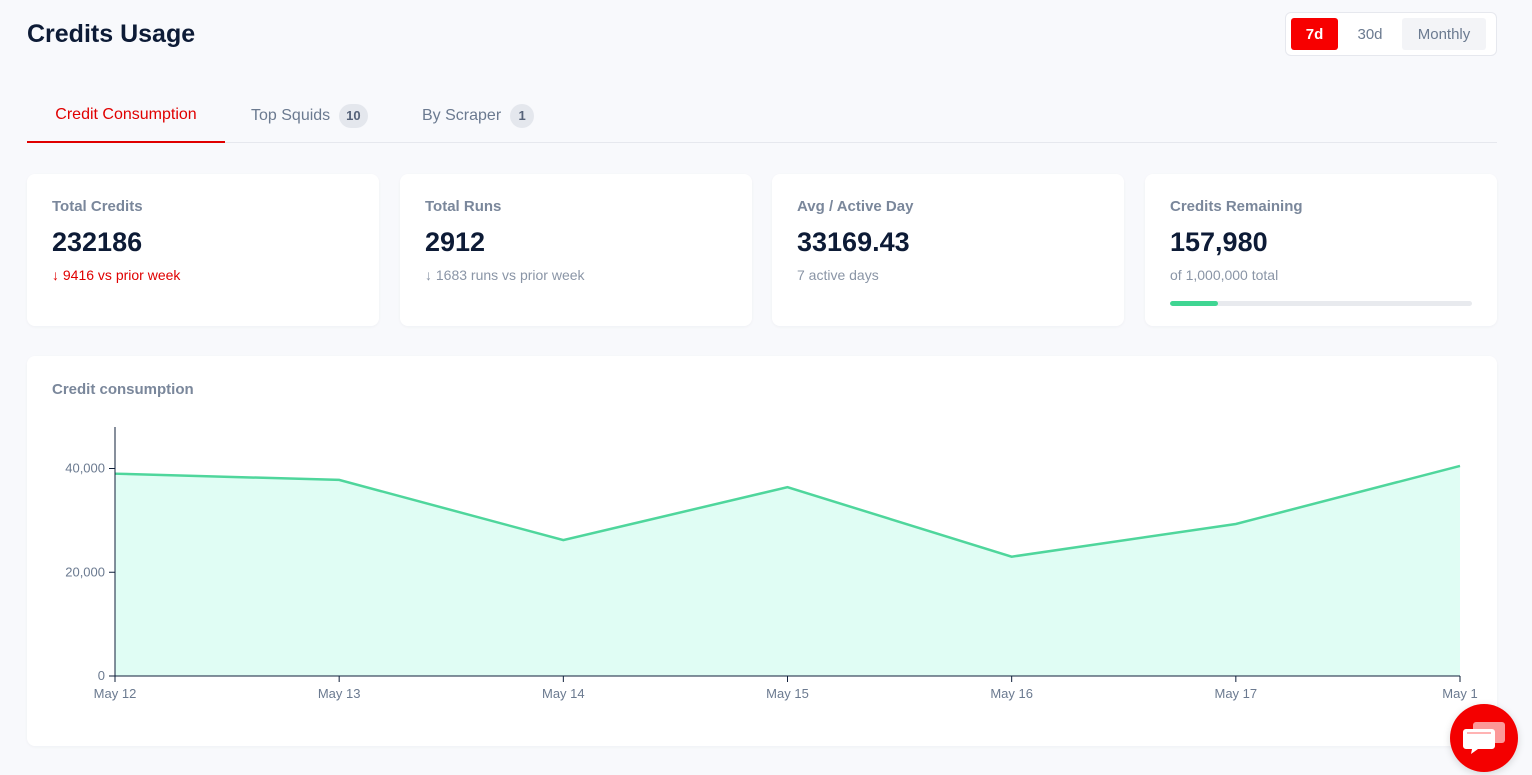 Image resolution: width=1532 pixels, height=775 pixels. What do you see at coordinates (787, 693) in the screenshot?
I see `x-tick-label: May 15` at bounding box center [787, 693].